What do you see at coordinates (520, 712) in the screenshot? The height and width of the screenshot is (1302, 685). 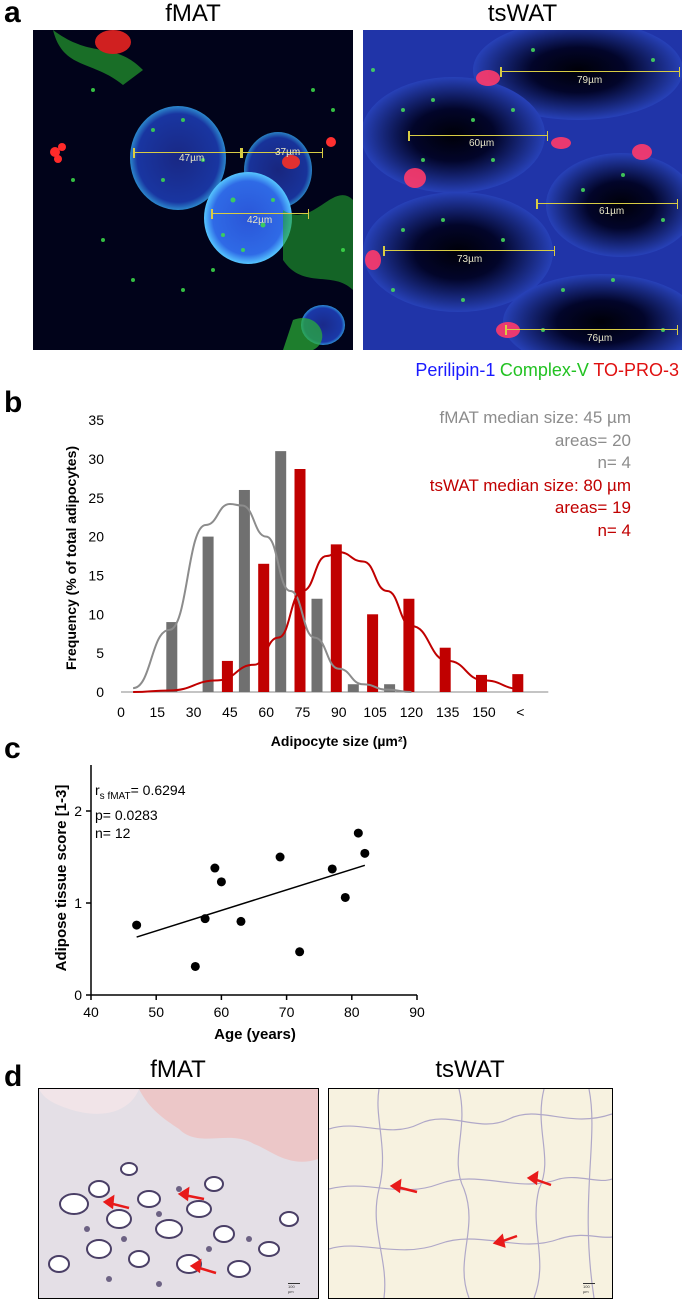 I see `x-tick-label: <` at bounding box center [520, 712].